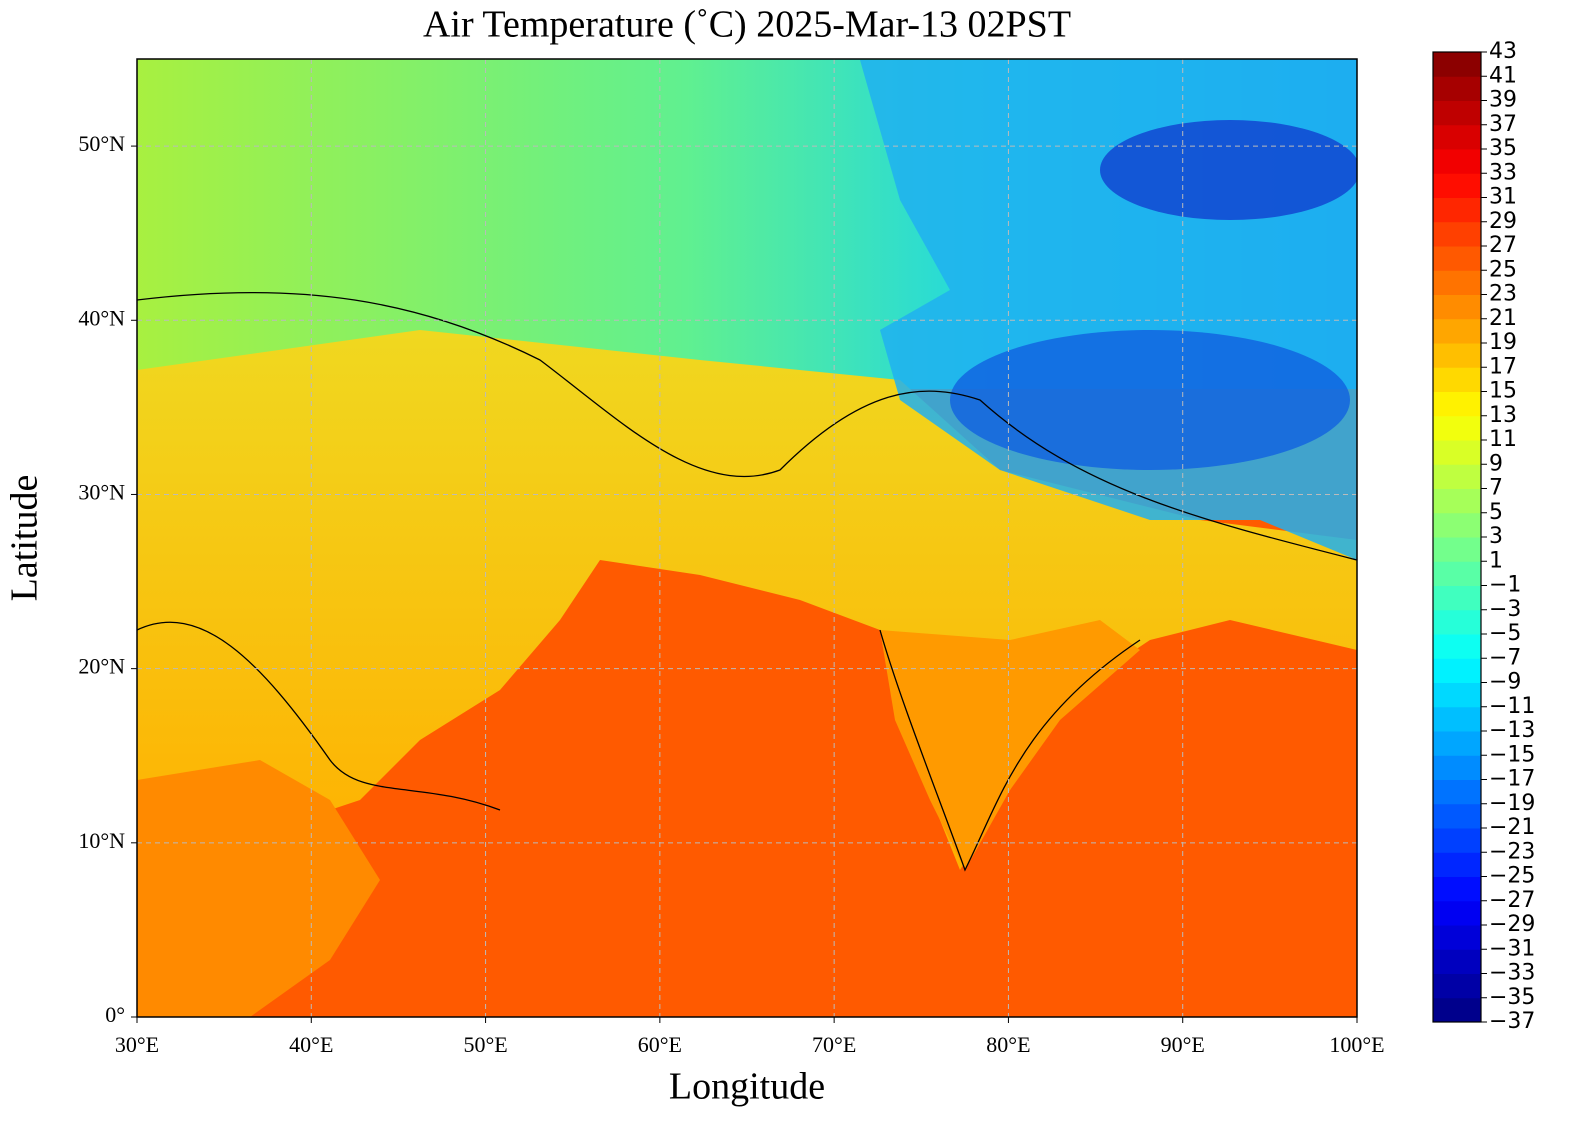 This screenshot has width=1593, height=1139. I want to click on x-tick-label: 40°E, so click(311, 1044).